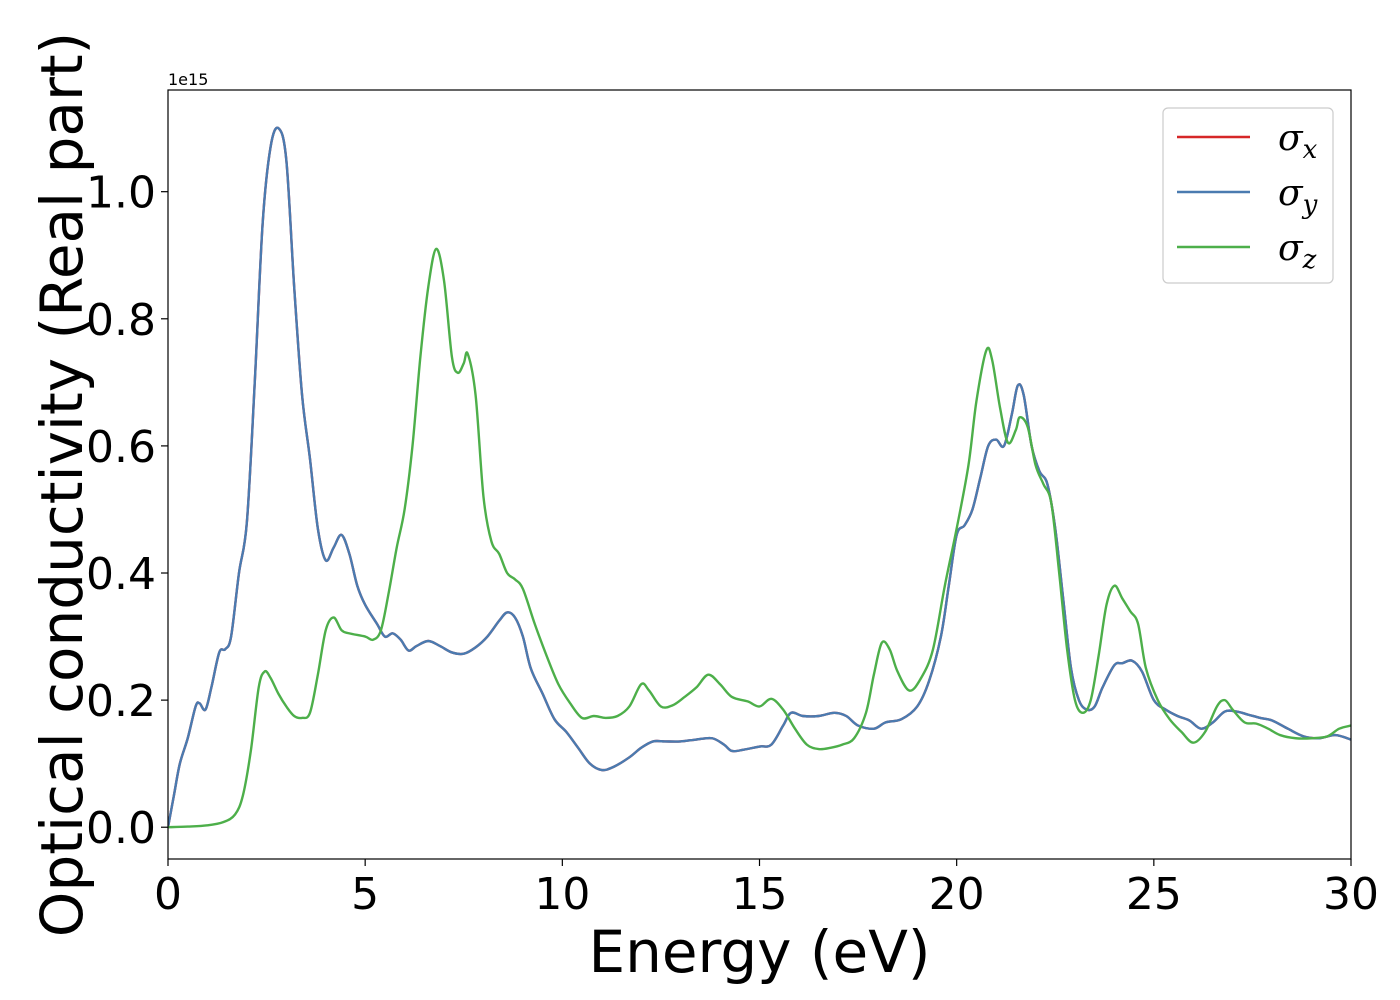 This screenshot has width=1400, height=1000. I want to click on y-axis-offset-label: 1e15, so click(188, 79).